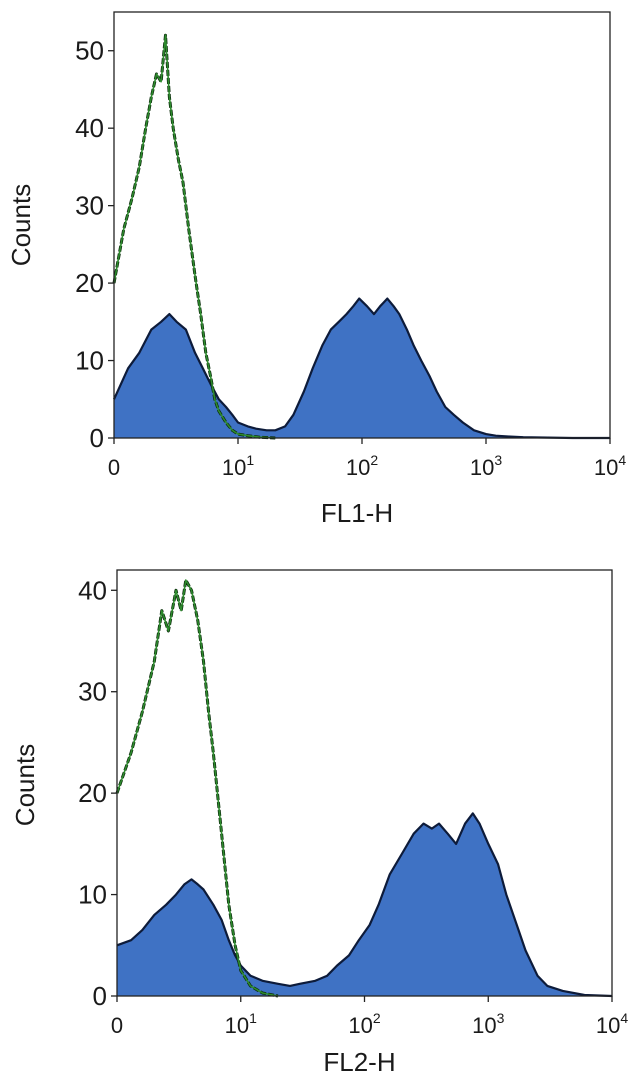 This screenshot has height=1087, width=641. Describe the element at coordinates (359, 1062) in the screenshot. I see `x-axis-label: FL2-H` at that location.